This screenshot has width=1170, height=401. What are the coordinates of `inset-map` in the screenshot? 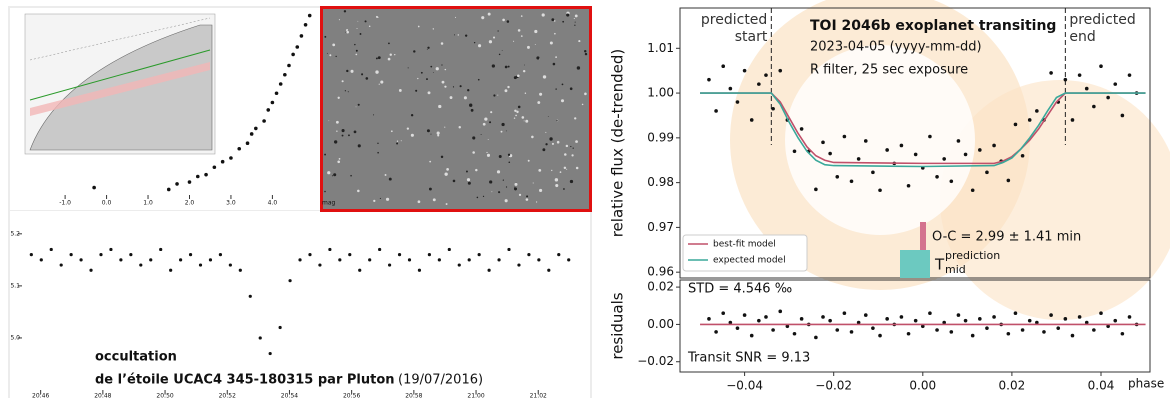 It's located at (120, 84).